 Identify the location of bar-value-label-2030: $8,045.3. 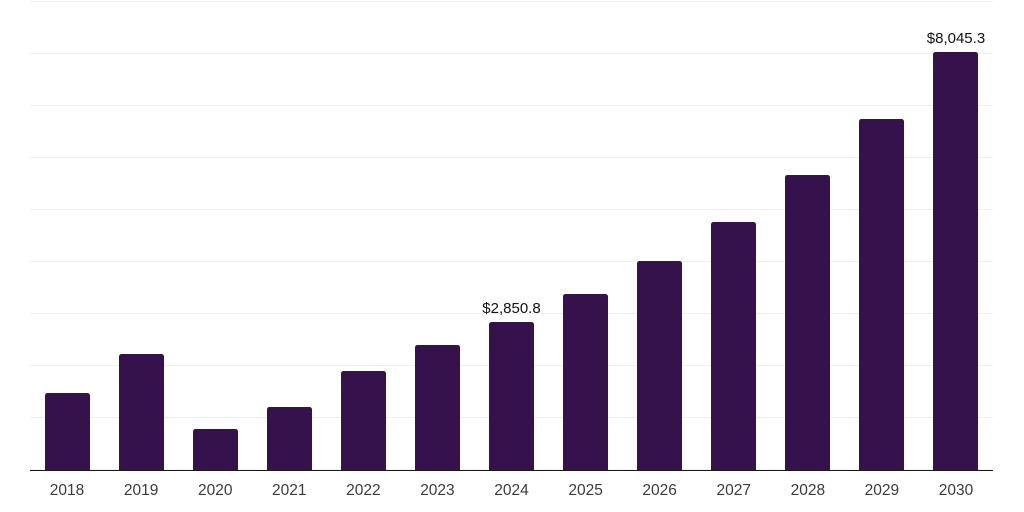
(956, 38).